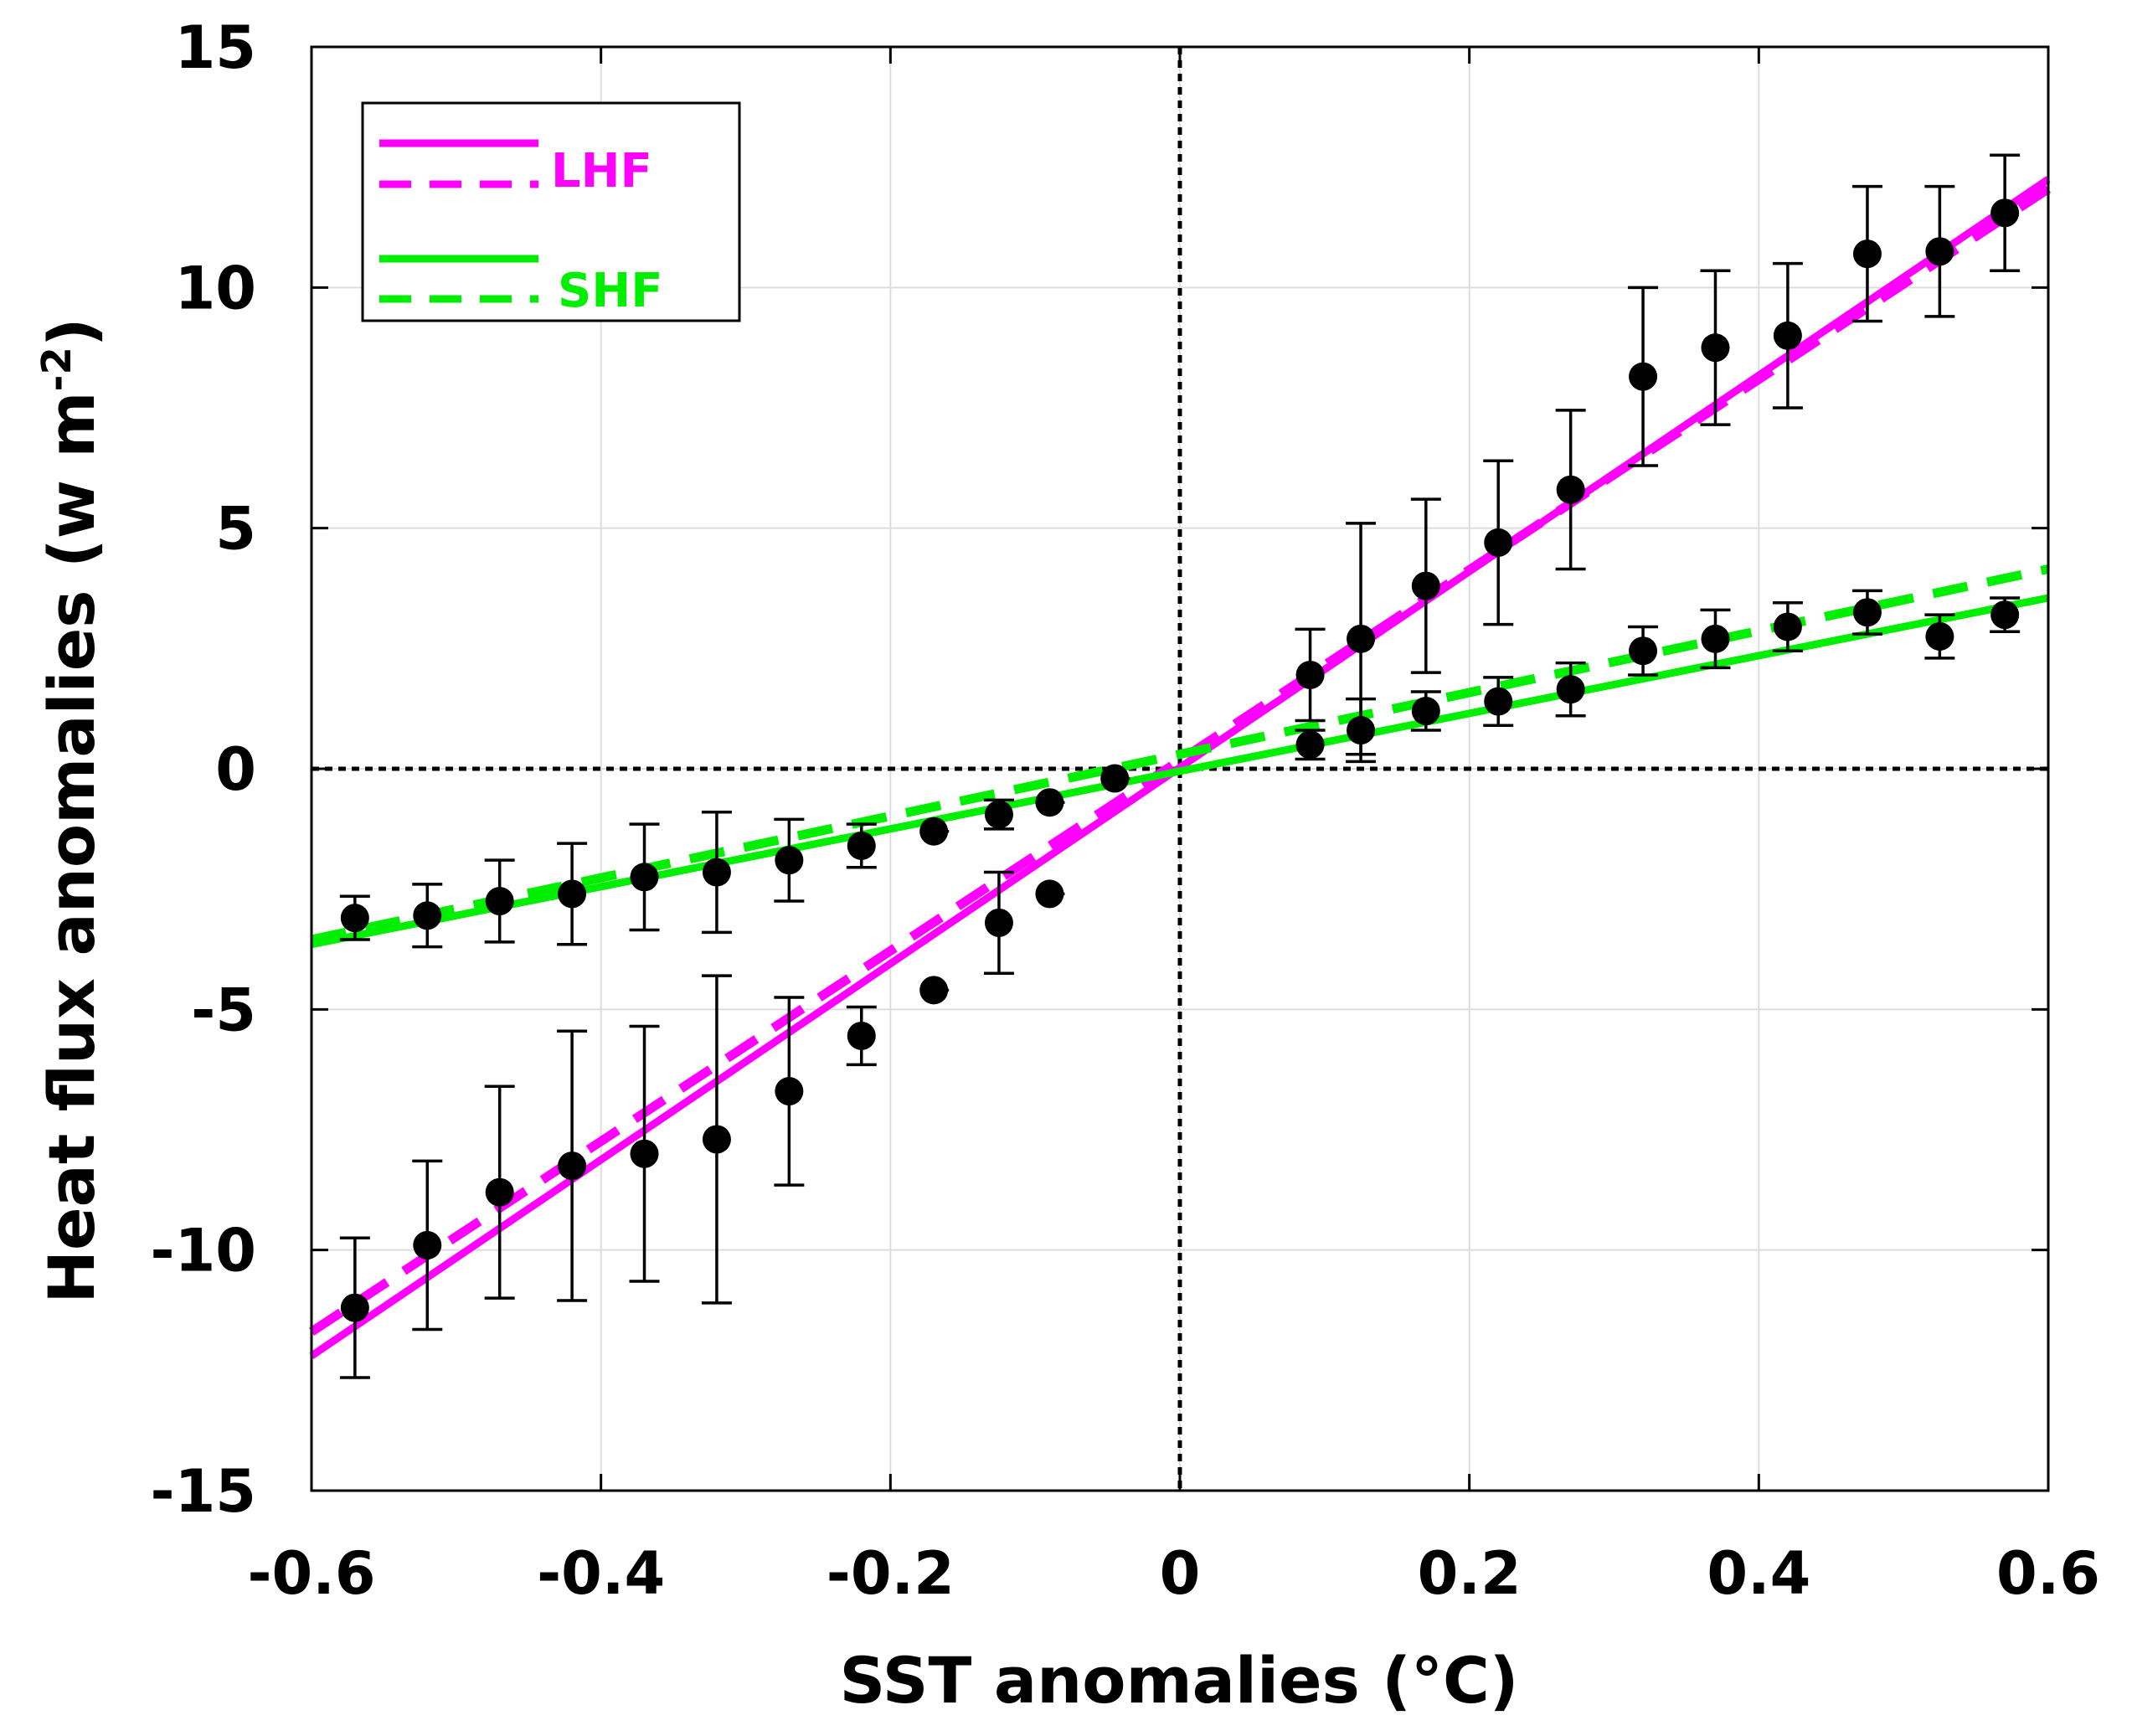 Image resolution: width=2132 pixels, height=1736 pixels. Describe the element at coordinates (71, 847) in the screenshot. I see `y-axis-title-main: Heat flux anomalies (w m` at that location.